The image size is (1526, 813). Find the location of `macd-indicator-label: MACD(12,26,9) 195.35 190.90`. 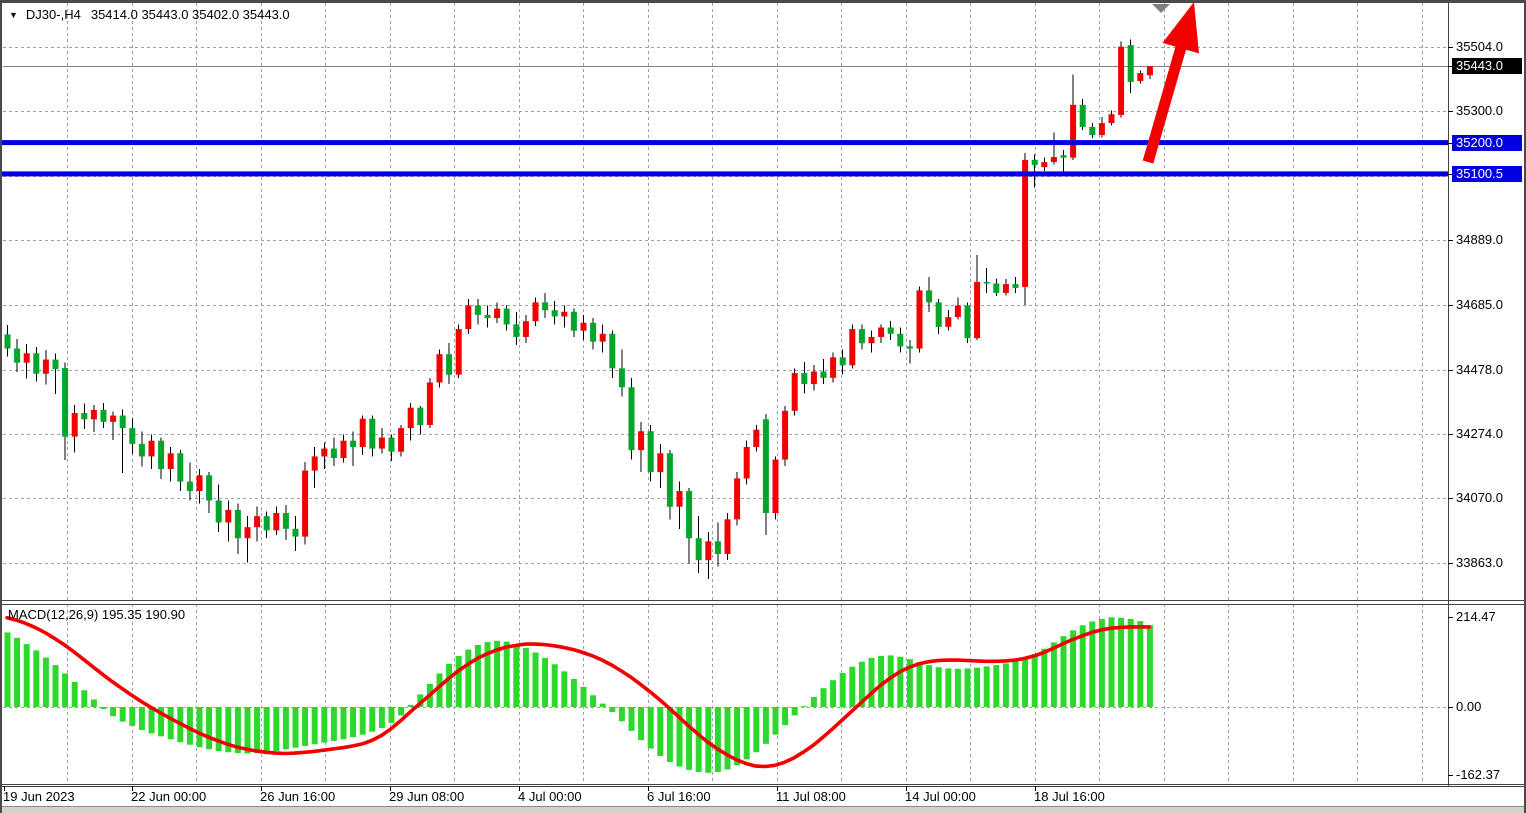

macd-indicator-label: MACD(12,26,9) 195.35 190.90 is located at coordinates (97, 614).